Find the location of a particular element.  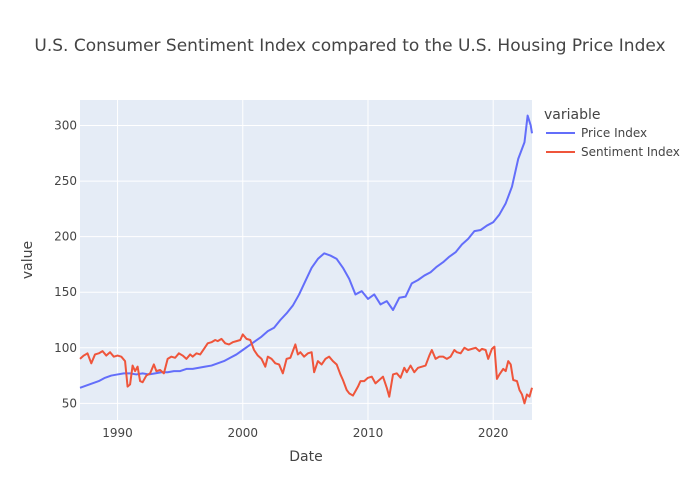

legend-label-sentiment-index: Sentiment Index is located at coordinates (630, 152).